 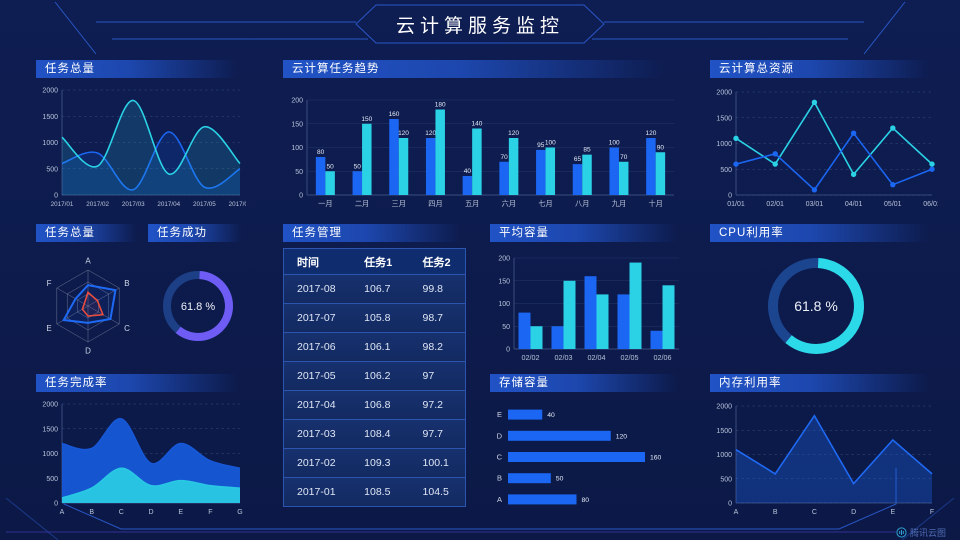 I want to click on svg-text: E, so click(x=892, y=512).